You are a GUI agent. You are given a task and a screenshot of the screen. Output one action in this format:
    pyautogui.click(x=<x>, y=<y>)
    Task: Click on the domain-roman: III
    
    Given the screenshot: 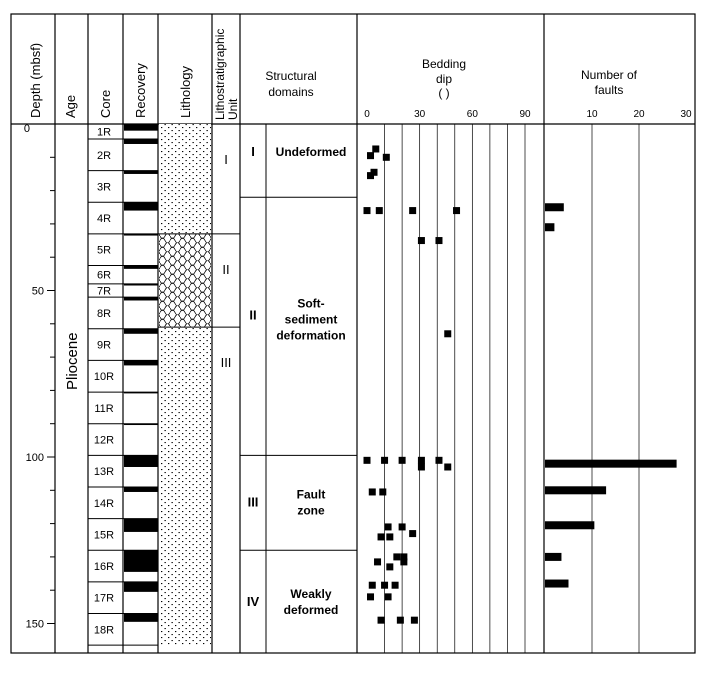 What is the action you would take?
    pyautogui.click(x=253, y=501)
    